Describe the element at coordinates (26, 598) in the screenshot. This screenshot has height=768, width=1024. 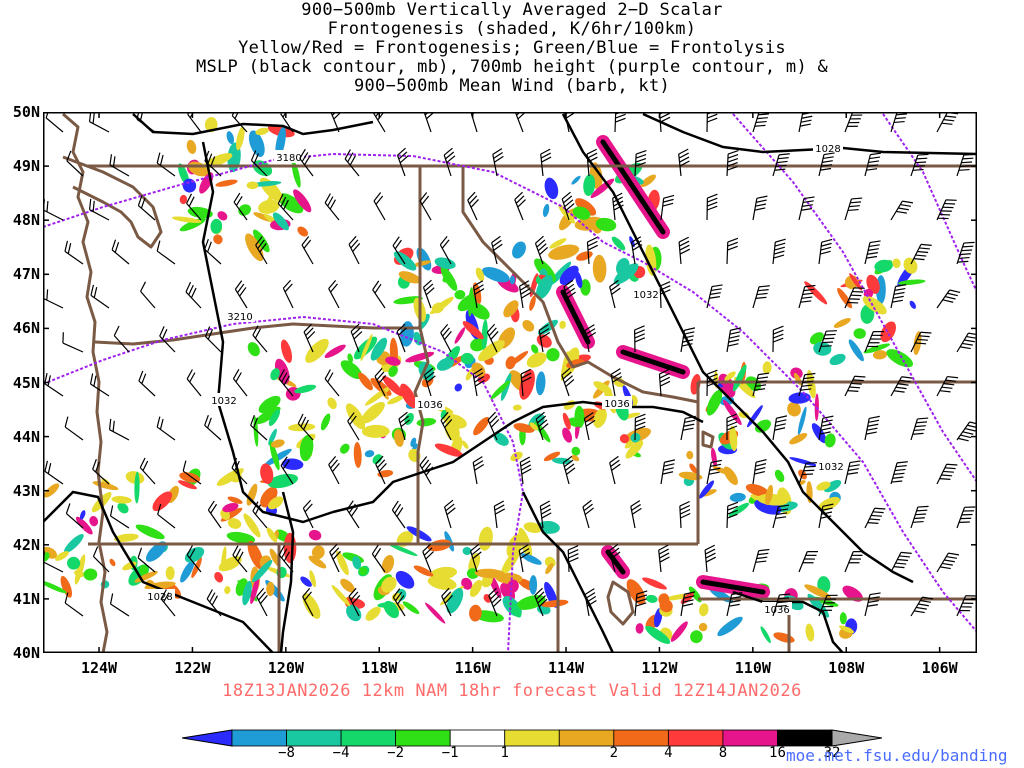
I see `lat-label: 41N` at that location.